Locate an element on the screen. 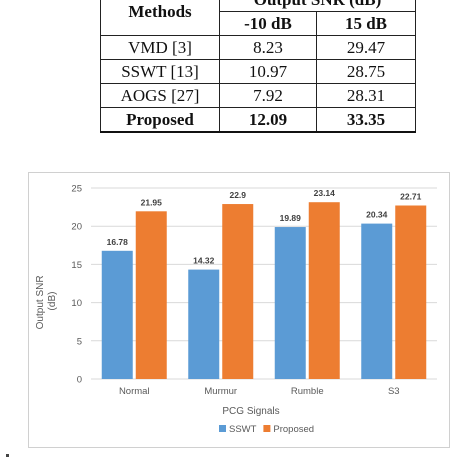 The image size is (474, 462). x-tick-label: Murmur is located at coordinates (220, 391).